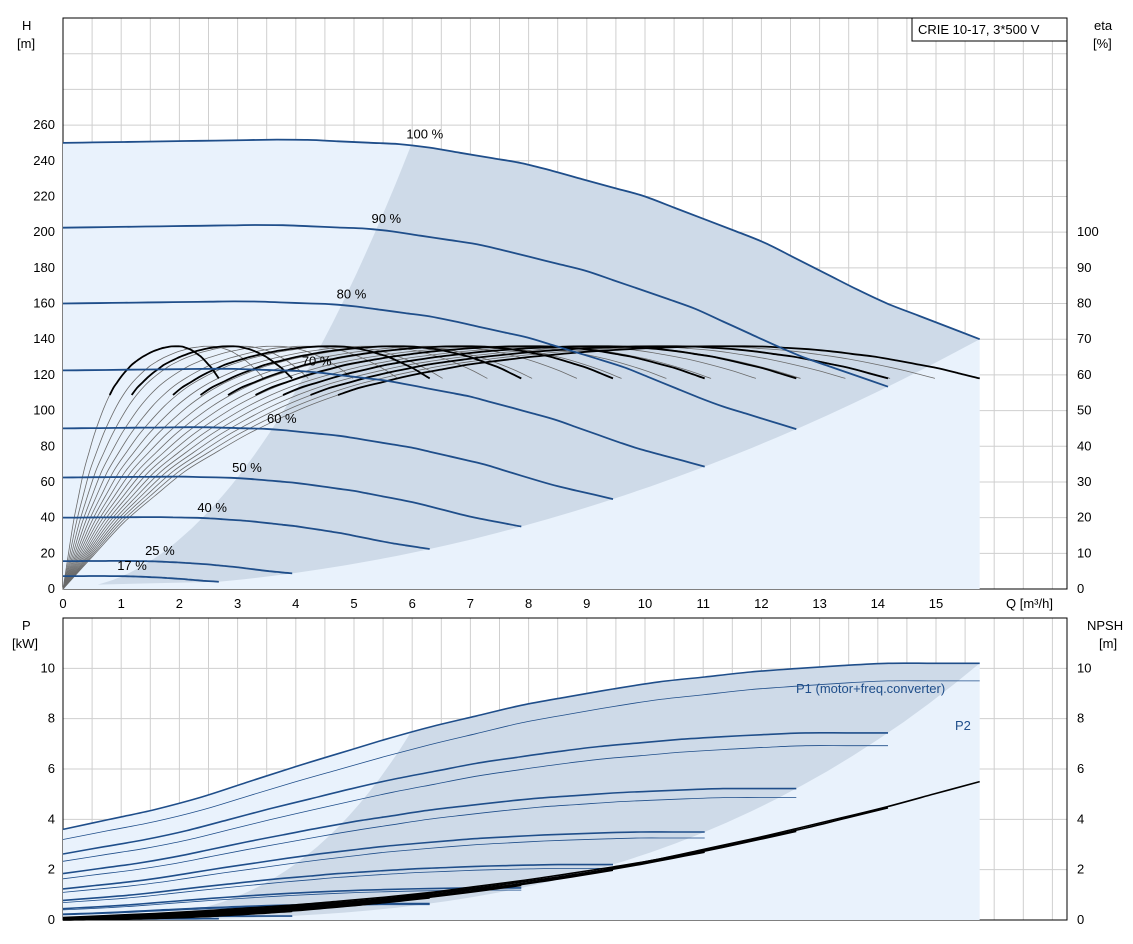  What do you see at coordinates (1084, 481) in the screenshot?
I see `y2-tick-label: 30` at bounding box center [1084, 481].